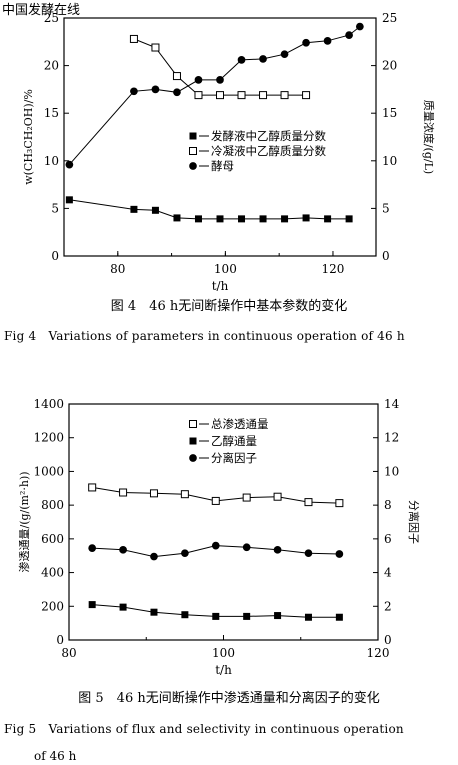  I want to click on chart2-y-right-tick-label: 10, so click(391, 471).